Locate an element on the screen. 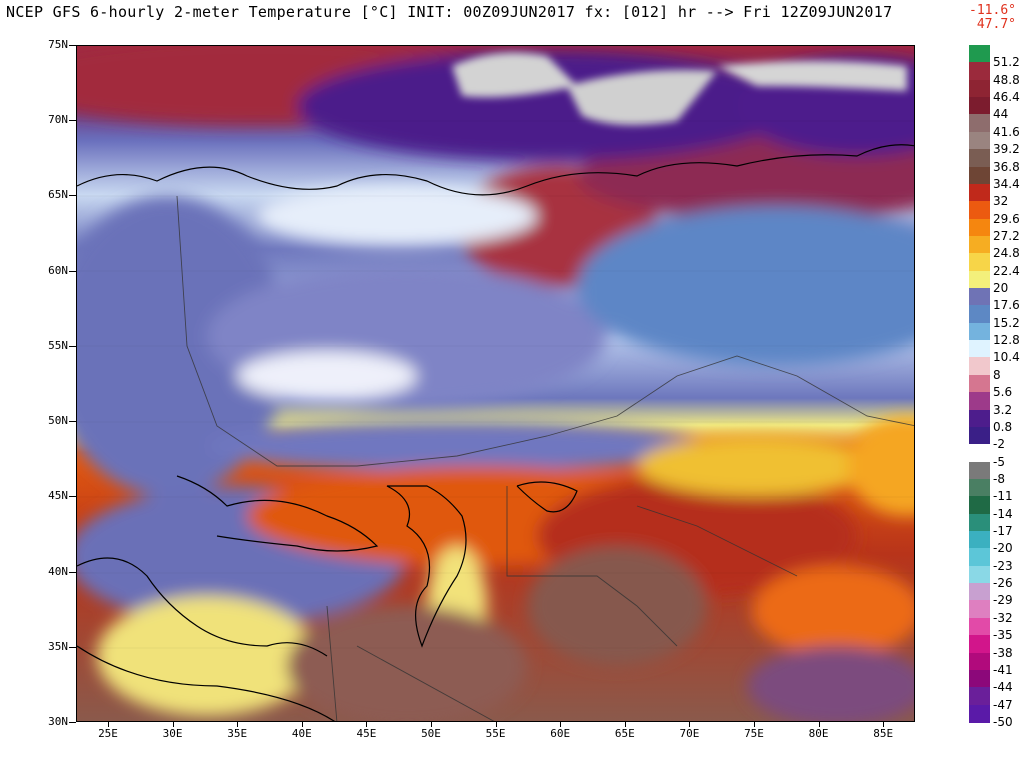 The height and width of the screenshot is (768, 1024). colorbar-label: 48.8 is located at coordinates (1006, 79).